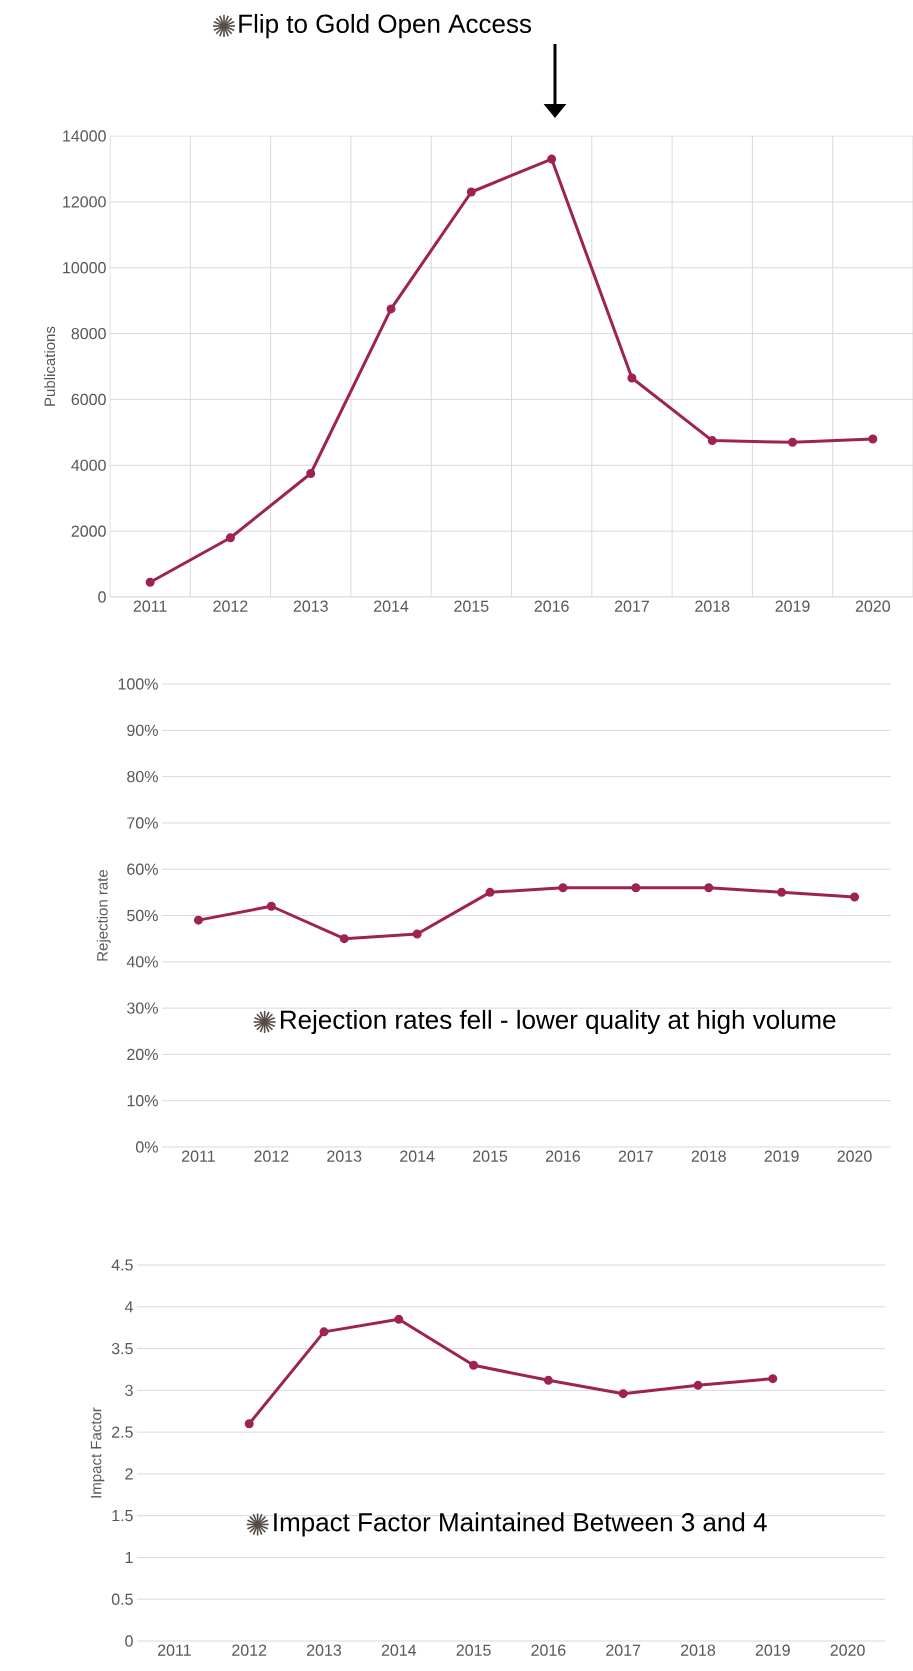  What do you see at coordinates (88, 465) in the screenshot?
I see `y-tick-label: 4000` at bounding box center [88, 465].